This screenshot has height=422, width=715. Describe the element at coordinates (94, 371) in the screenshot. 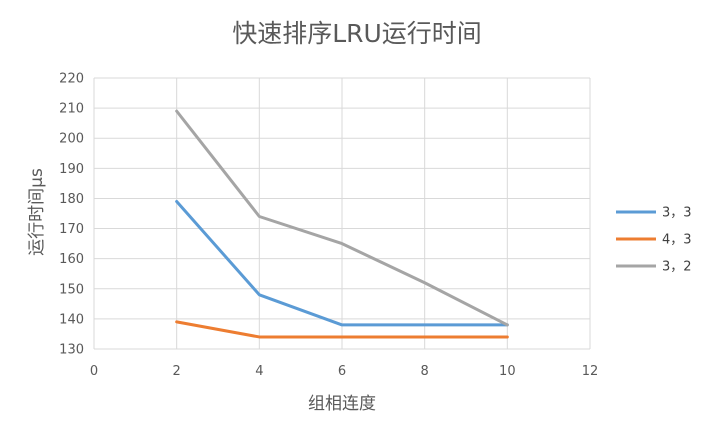

I see `x-tick-label: 0` at that location.